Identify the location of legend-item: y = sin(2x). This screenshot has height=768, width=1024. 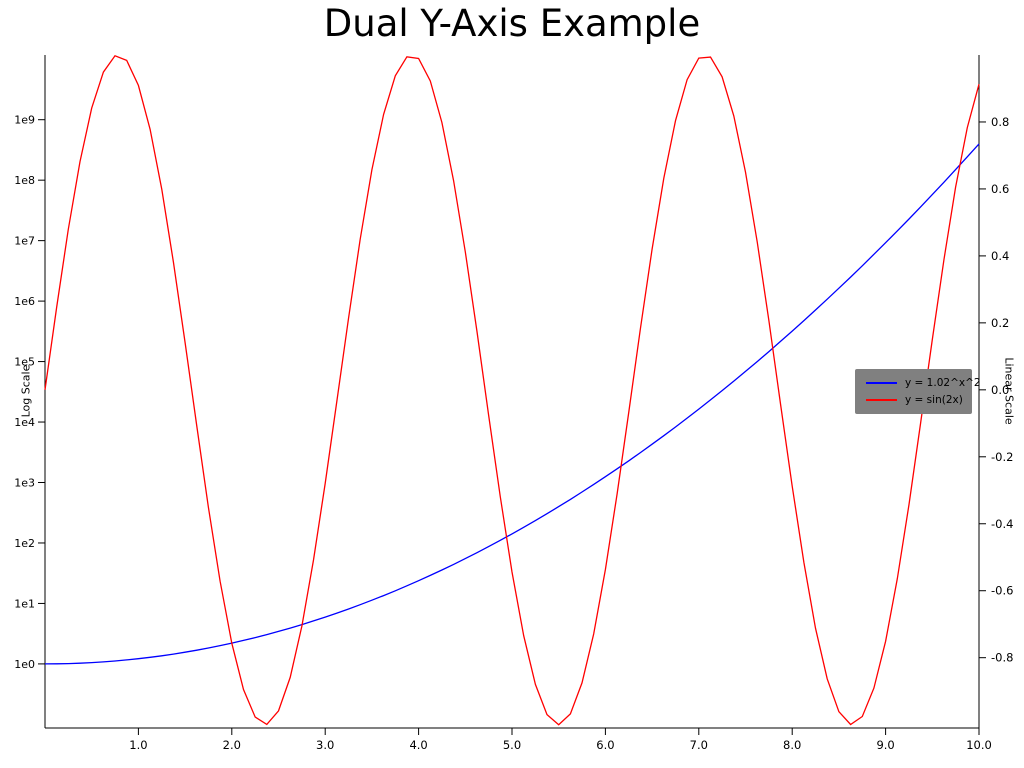
(919, 399).